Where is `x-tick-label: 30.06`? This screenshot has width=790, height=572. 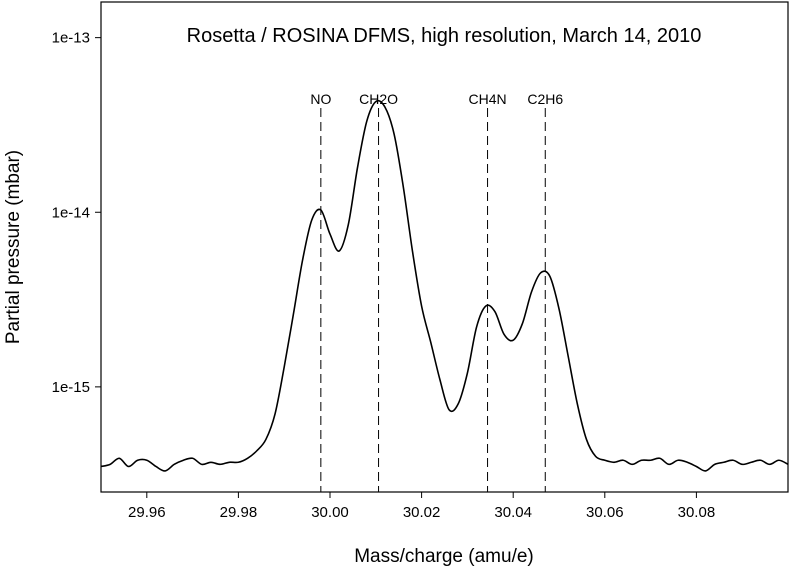 x-tick-label: 30.06 is located at coordinates (605, 512).